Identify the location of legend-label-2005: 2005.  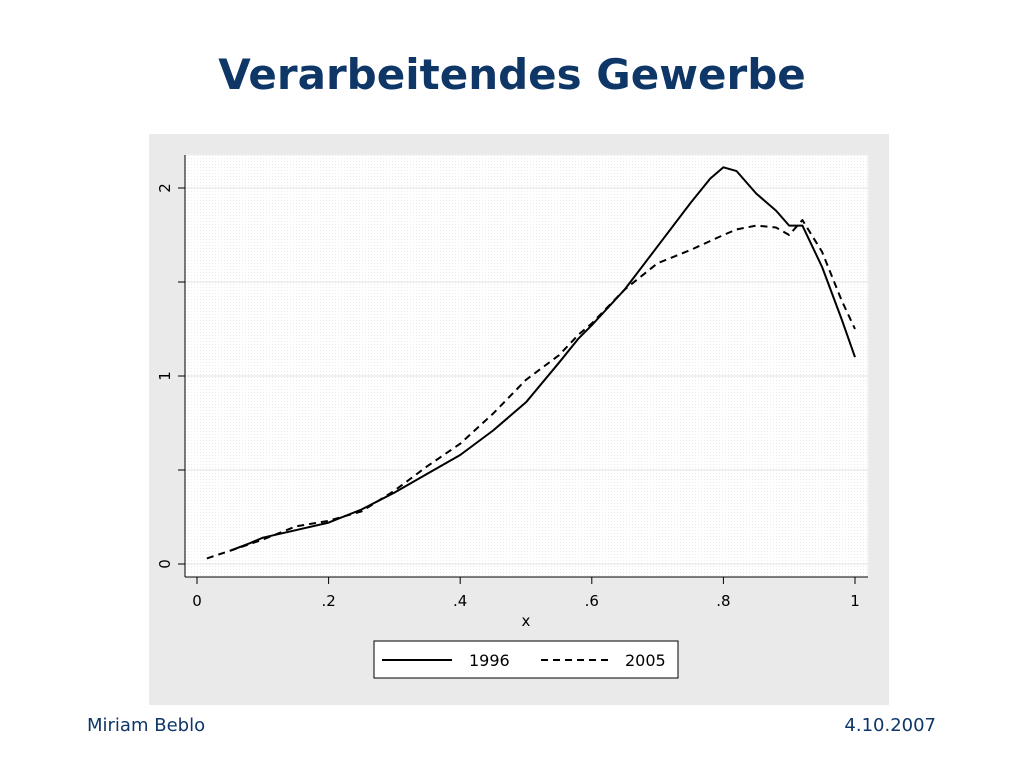
(645, 660).